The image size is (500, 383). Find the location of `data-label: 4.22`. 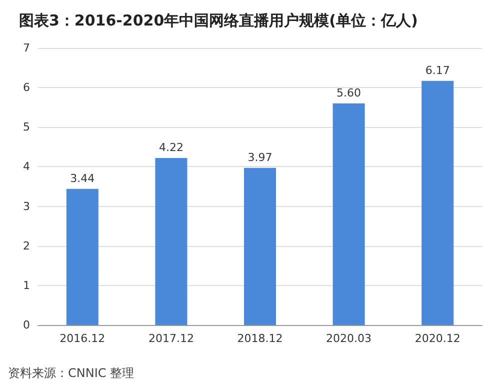

data-label: 4.22 is located at coordinates (171, 147).